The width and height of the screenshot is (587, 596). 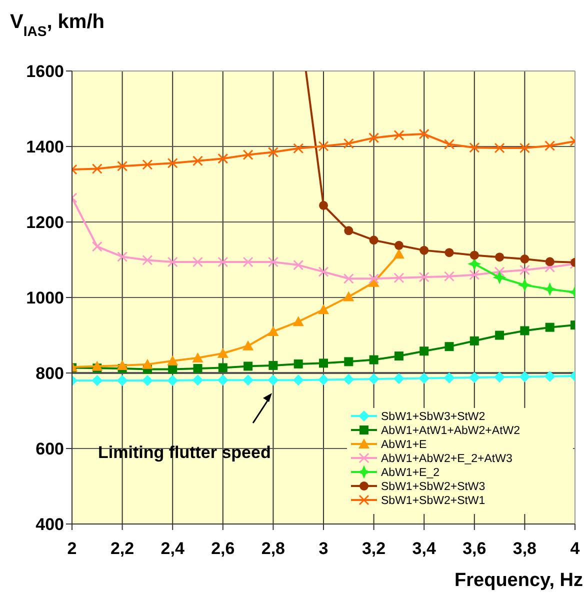 What do you see at coordinates (273, 548) in the screenshot?
I see `x-tick-label: 2,8` at bounding box center [273, 548].